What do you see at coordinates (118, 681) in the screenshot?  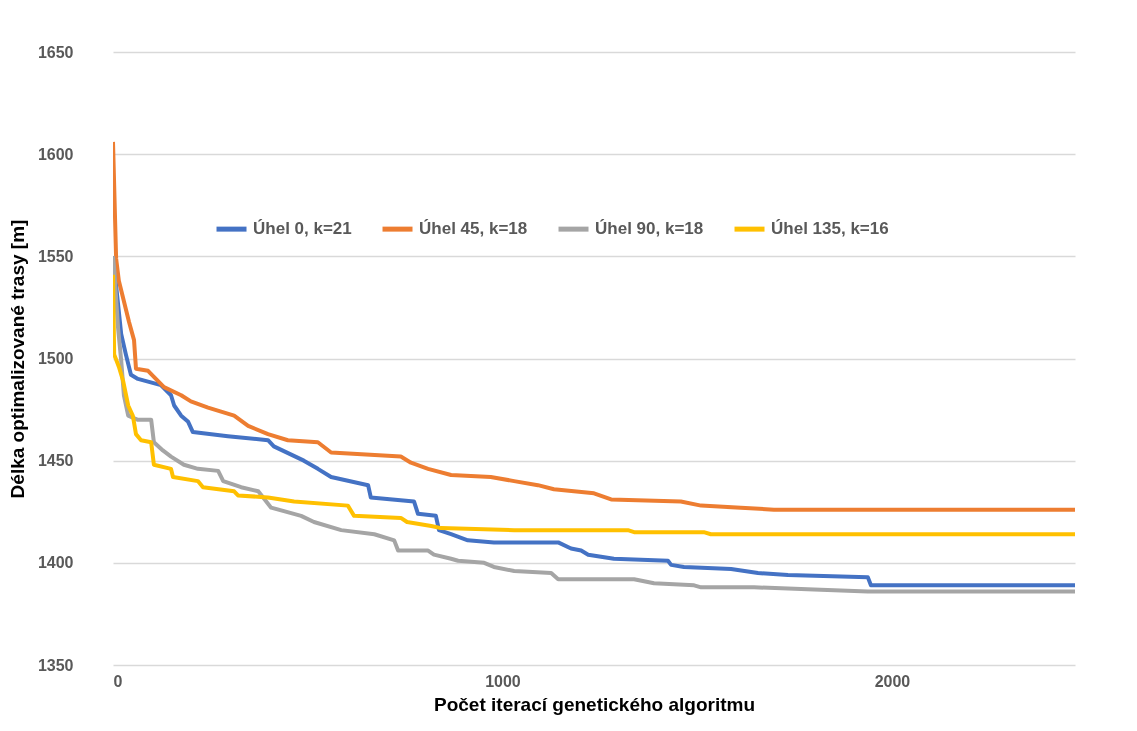 I see `x-tick-label: 0` at bounding box center [118, 681].